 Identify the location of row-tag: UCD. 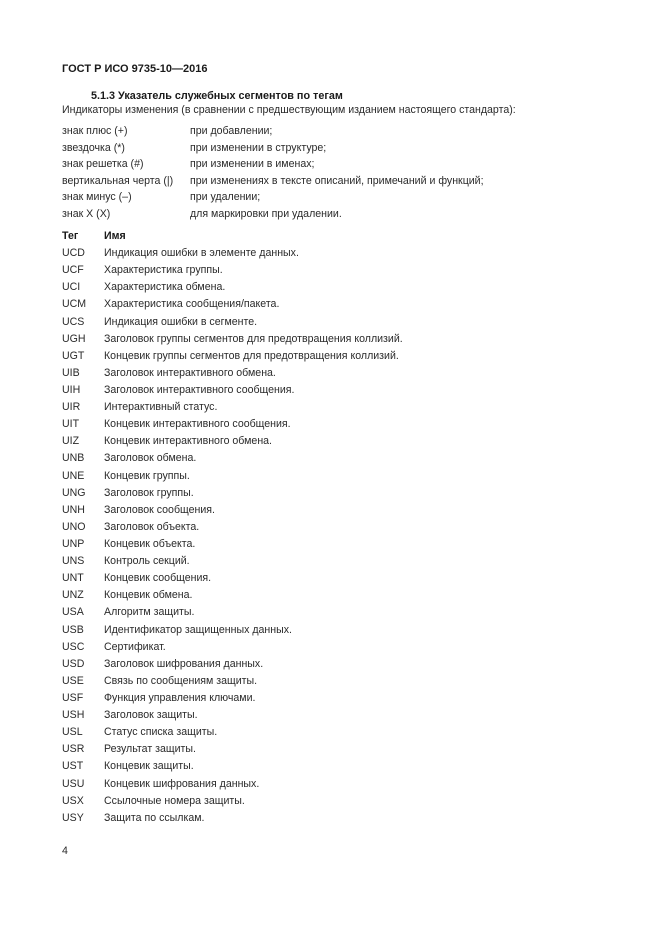
(73, 253).